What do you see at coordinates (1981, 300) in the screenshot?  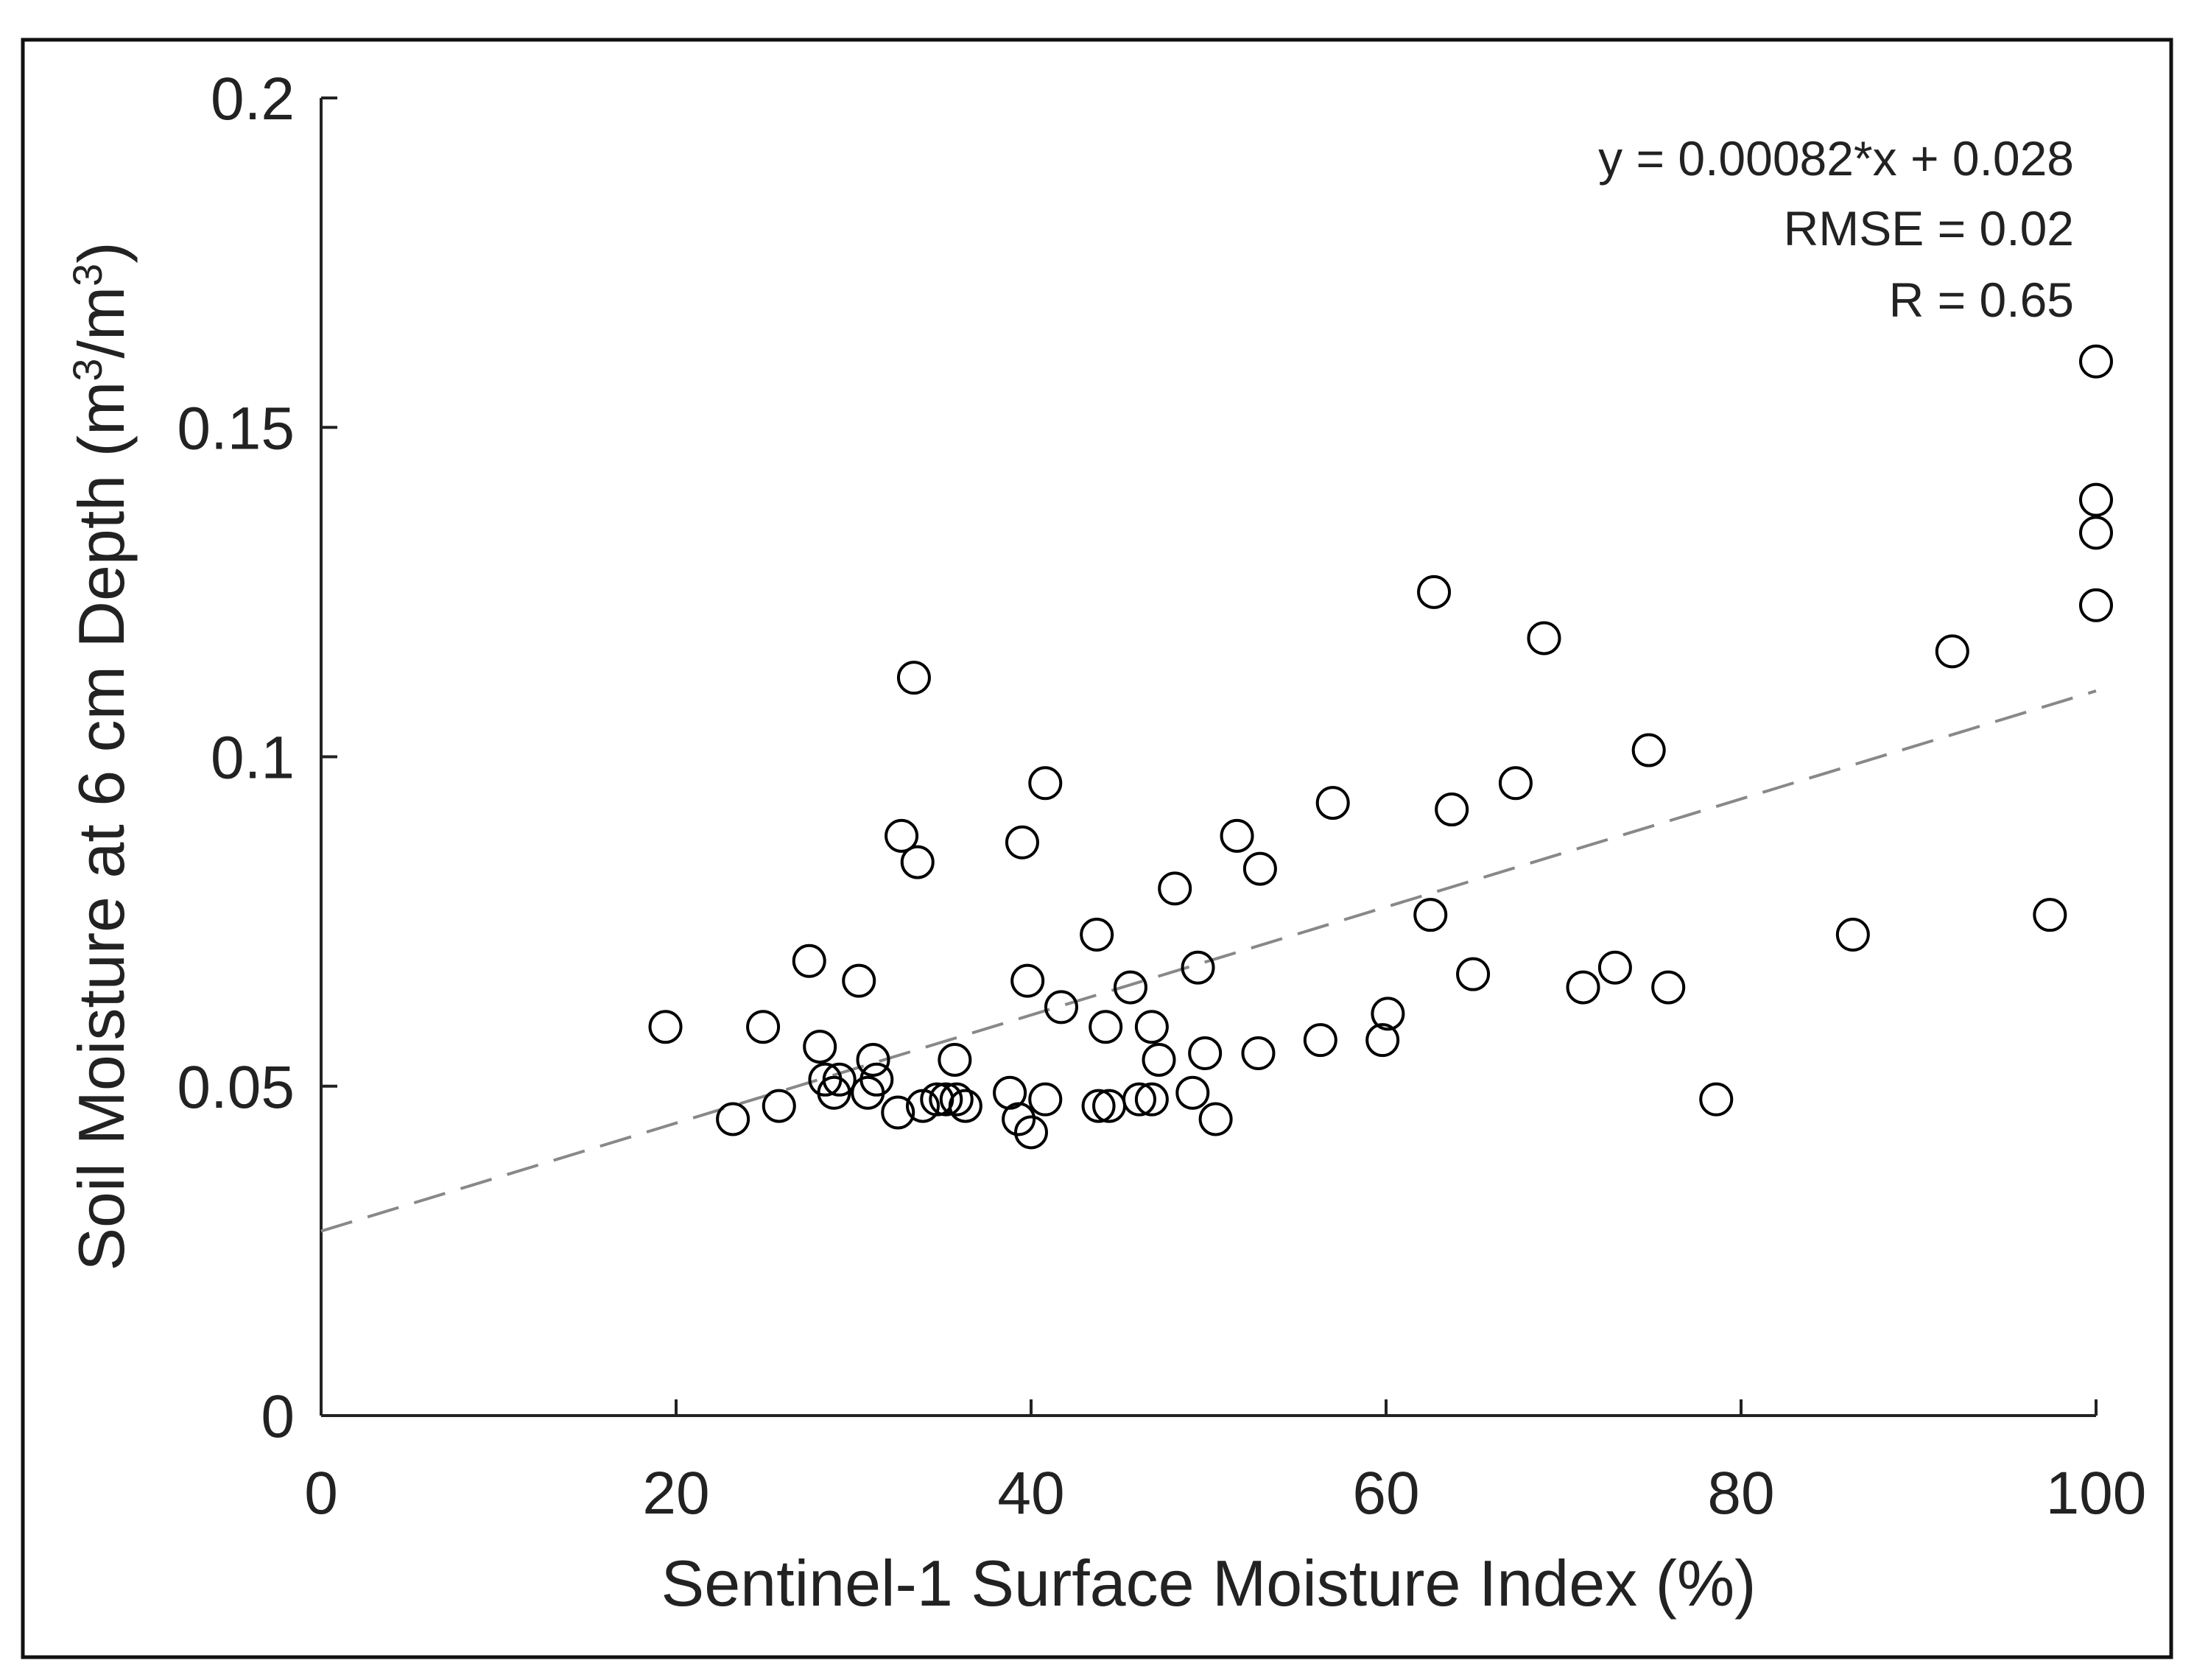 I see `annotation-r: R = 0.65` at bounding box center [1981, 300].